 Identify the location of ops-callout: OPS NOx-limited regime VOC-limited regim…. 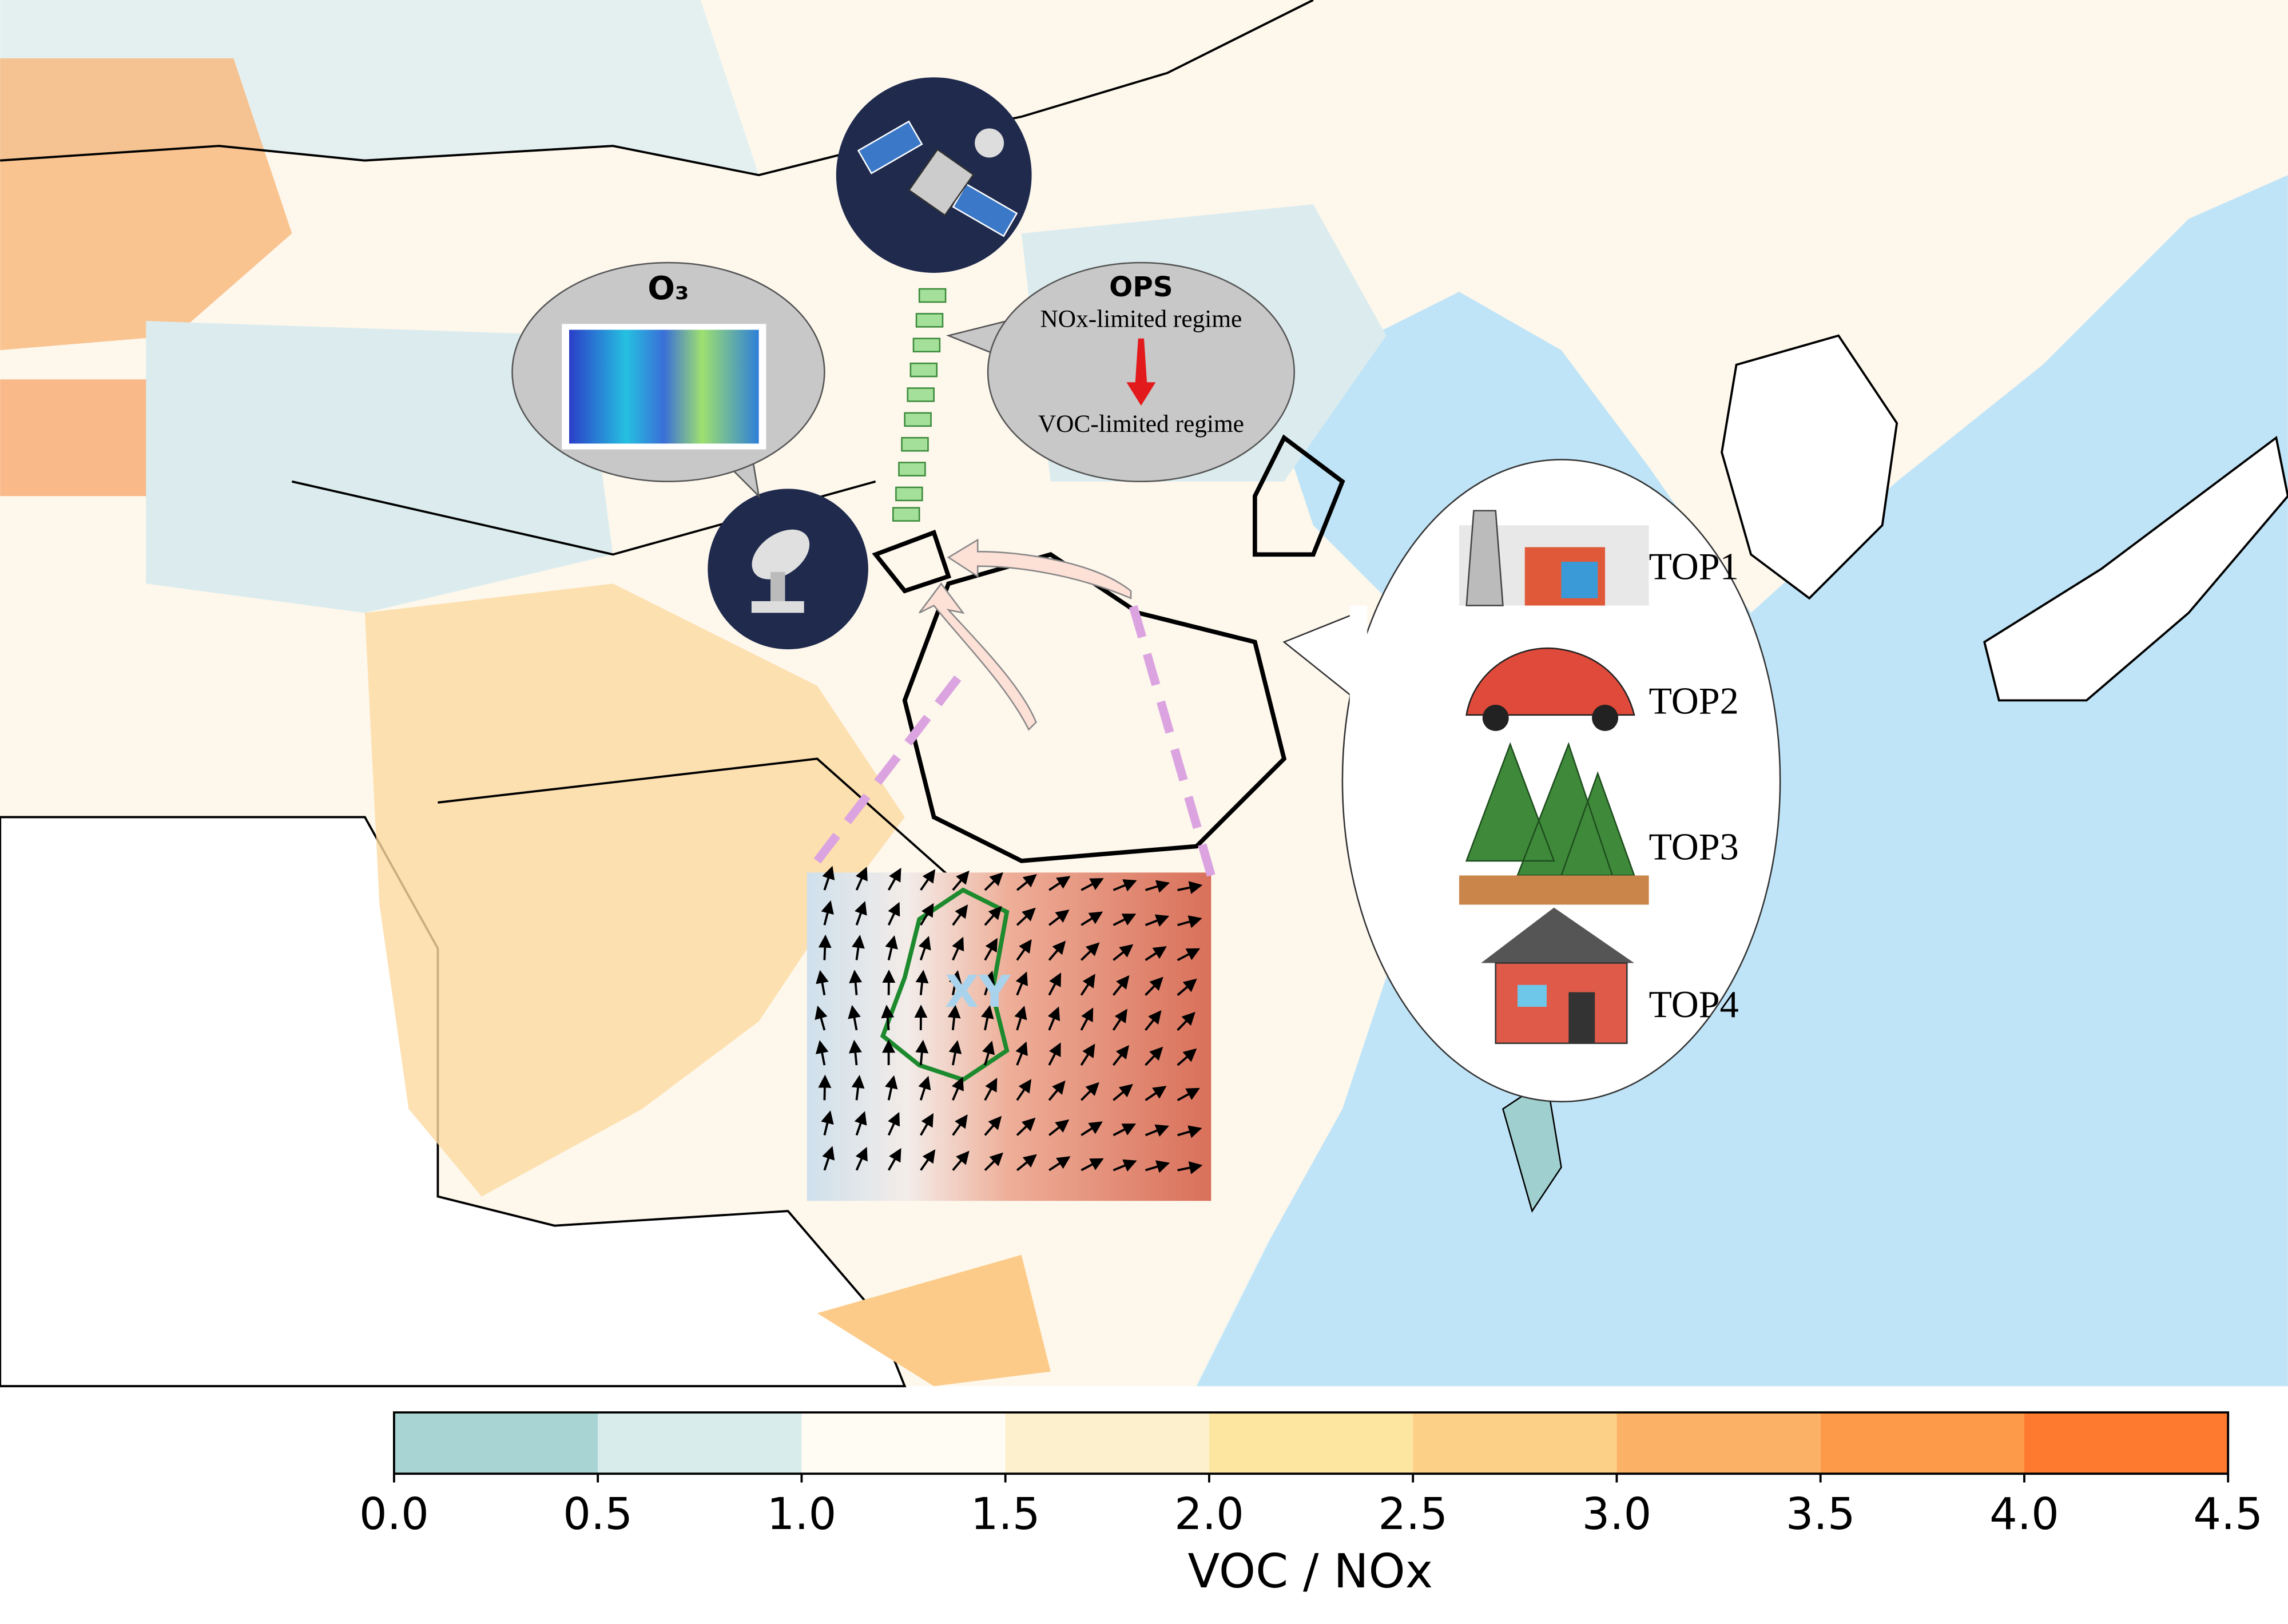
(1121, 372).